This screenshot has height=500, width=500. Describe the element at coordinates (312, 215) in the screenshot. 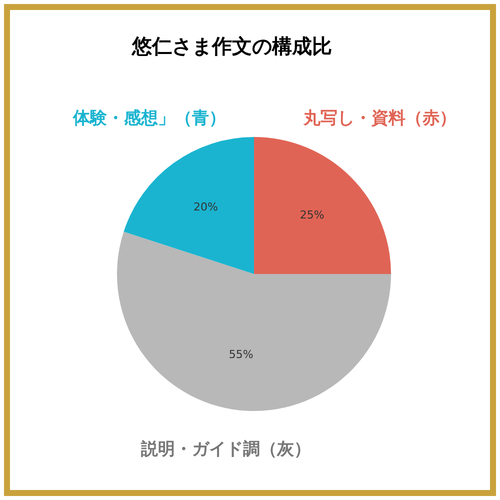

I see `data-label: 25%` at that location.